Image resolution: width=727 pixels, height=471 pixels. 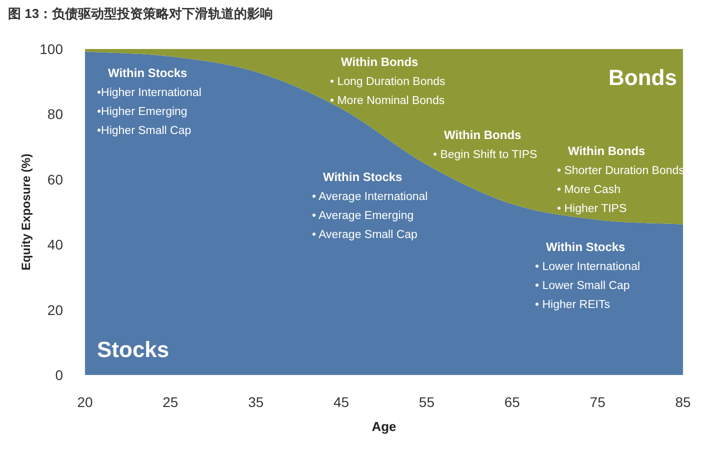 I want to click on y-tick-label: 40, so click(x=55, y=244).